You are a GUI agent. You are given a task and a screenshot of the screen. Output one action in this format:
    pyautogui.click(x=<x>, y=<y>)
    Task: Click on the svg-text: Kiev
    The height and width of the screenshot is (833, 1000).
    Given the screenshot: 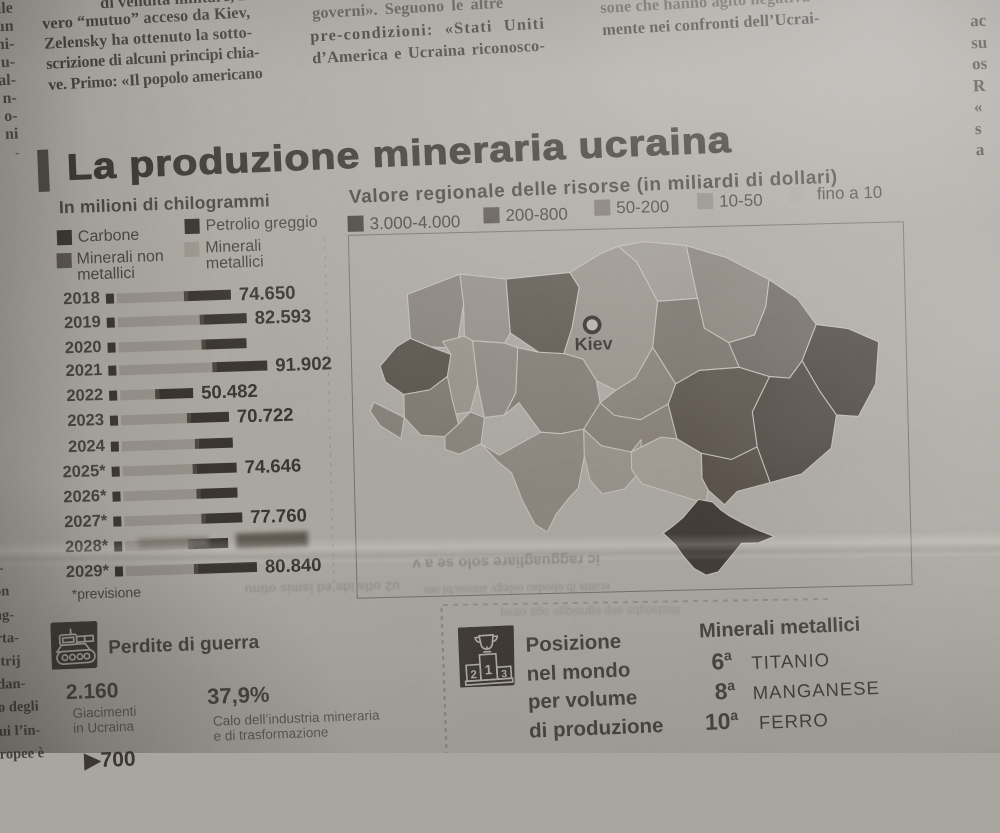 What is the action you would take?
    pyautogui.click(x=593, y=343)
    